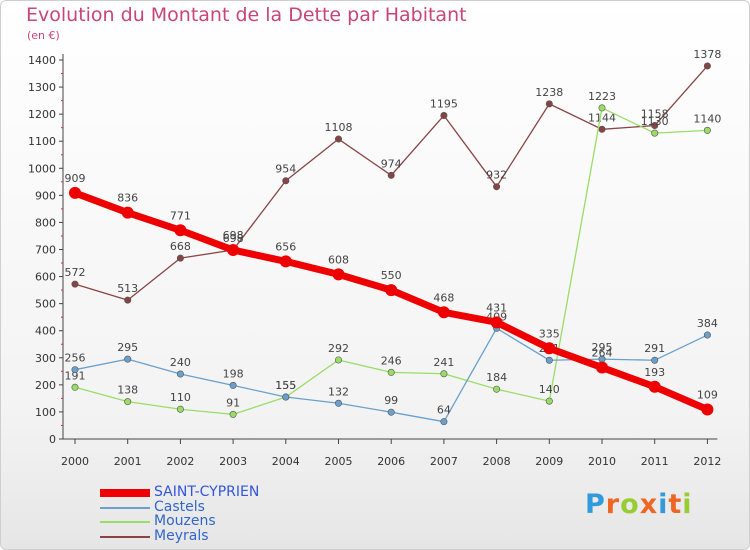 The height and width of the screenshot is (550, 750). I want to click on logo-letter: t, so click(675, 504).